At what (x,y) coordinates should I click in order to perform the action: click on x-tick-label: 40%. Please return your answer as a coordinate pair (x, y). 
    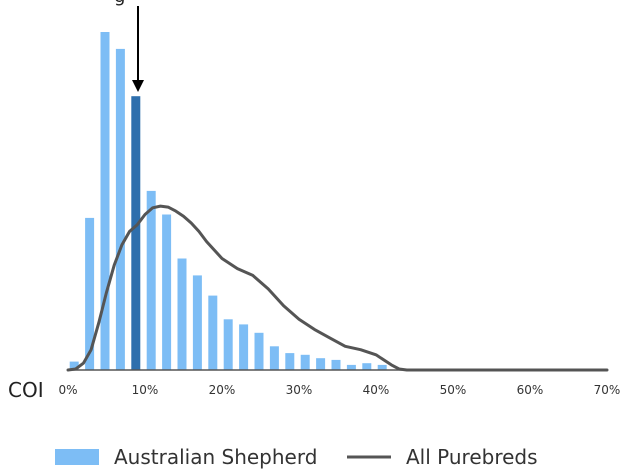
    Looking at the image, I should click on (376, 390).